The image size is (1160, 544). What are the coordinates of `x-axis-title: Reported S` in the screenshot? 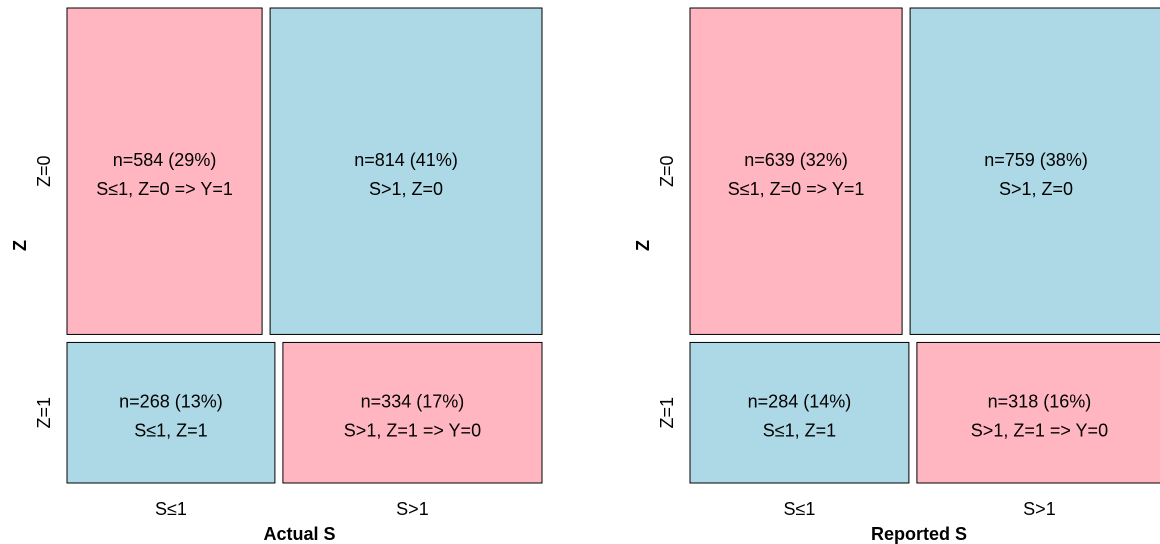 It's located at (919, 534).